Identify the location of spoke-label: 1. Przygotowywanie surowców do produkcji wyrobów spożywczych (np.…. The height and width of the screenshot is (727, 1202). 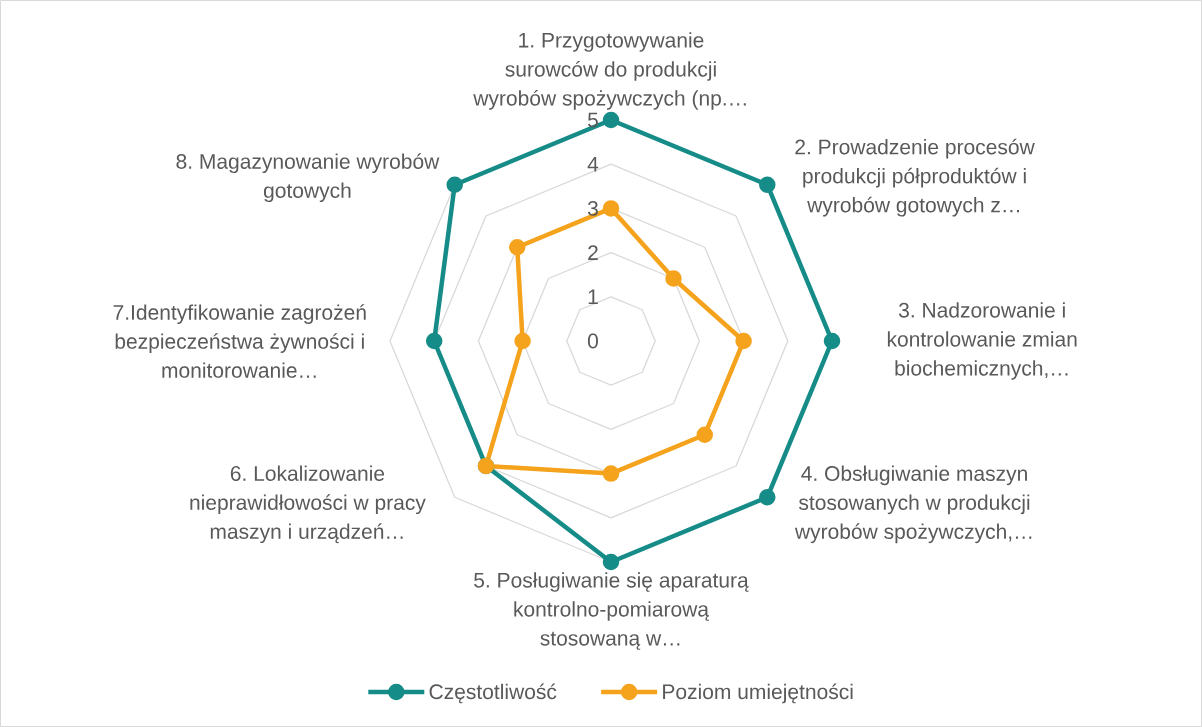
(609, 71).